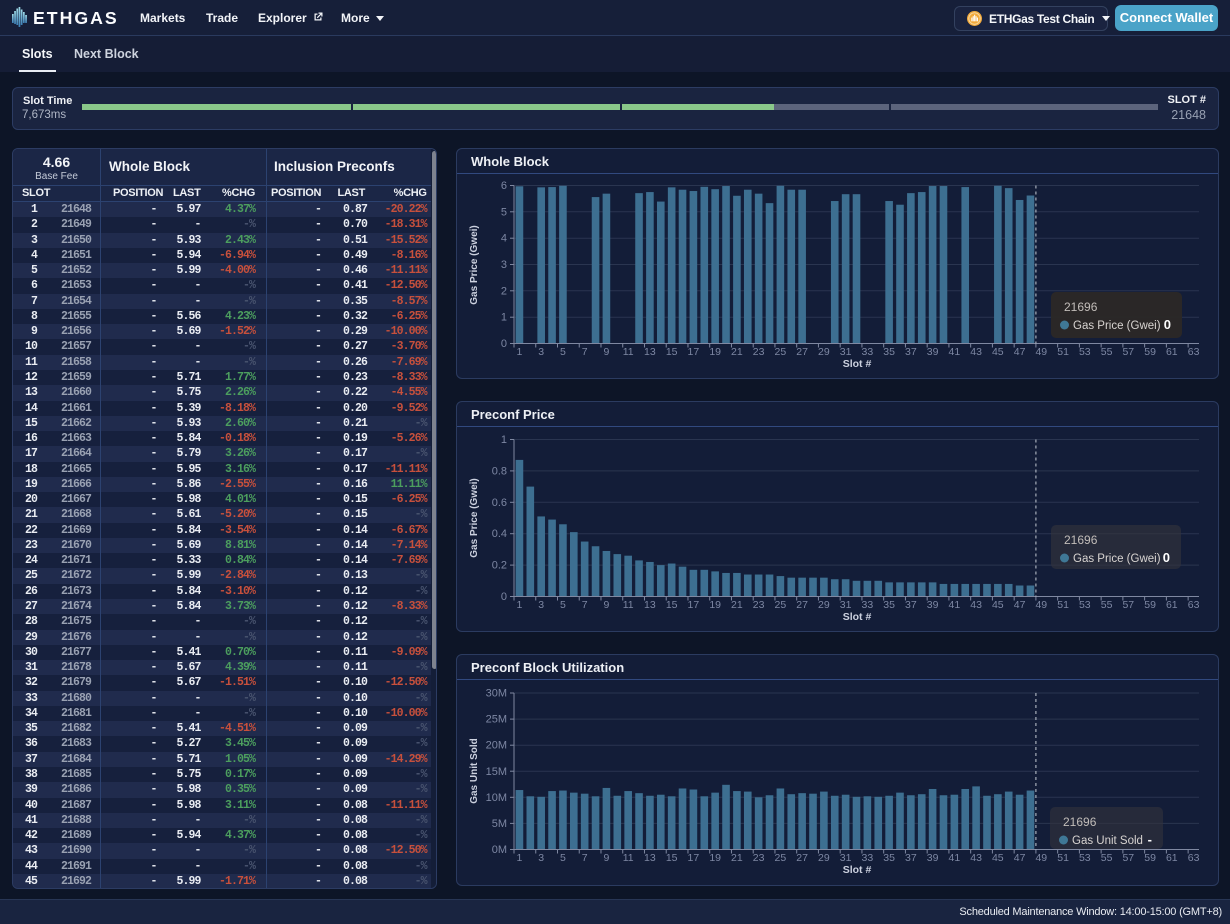 The width and height of the screenshot is (1230, 924). I want to click on svg-text: 20M, so click(496, 746).